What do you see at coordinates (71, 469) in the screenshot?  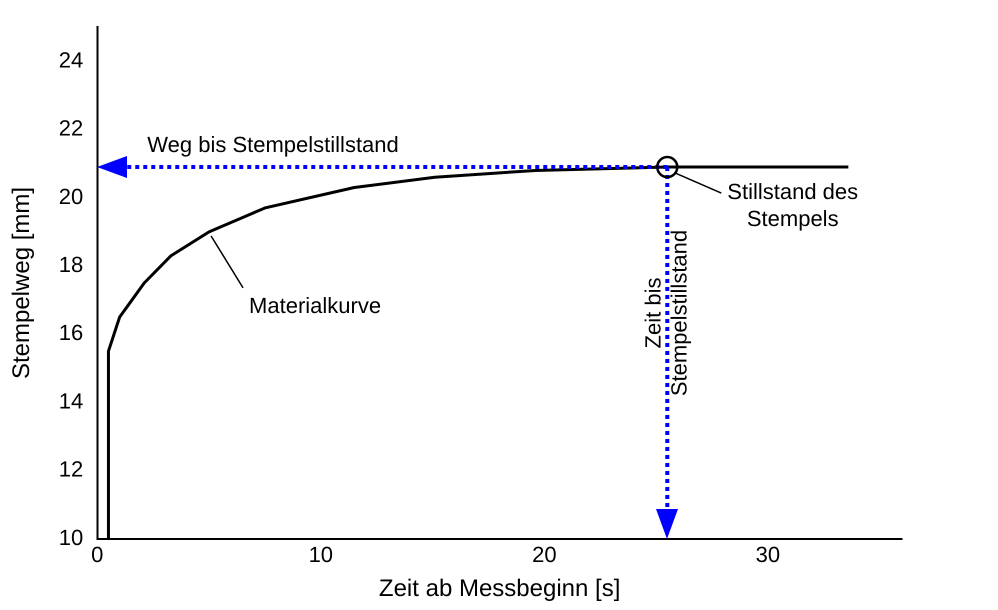 I see `y-tick-label: 12` at bounding box center [71, 469].